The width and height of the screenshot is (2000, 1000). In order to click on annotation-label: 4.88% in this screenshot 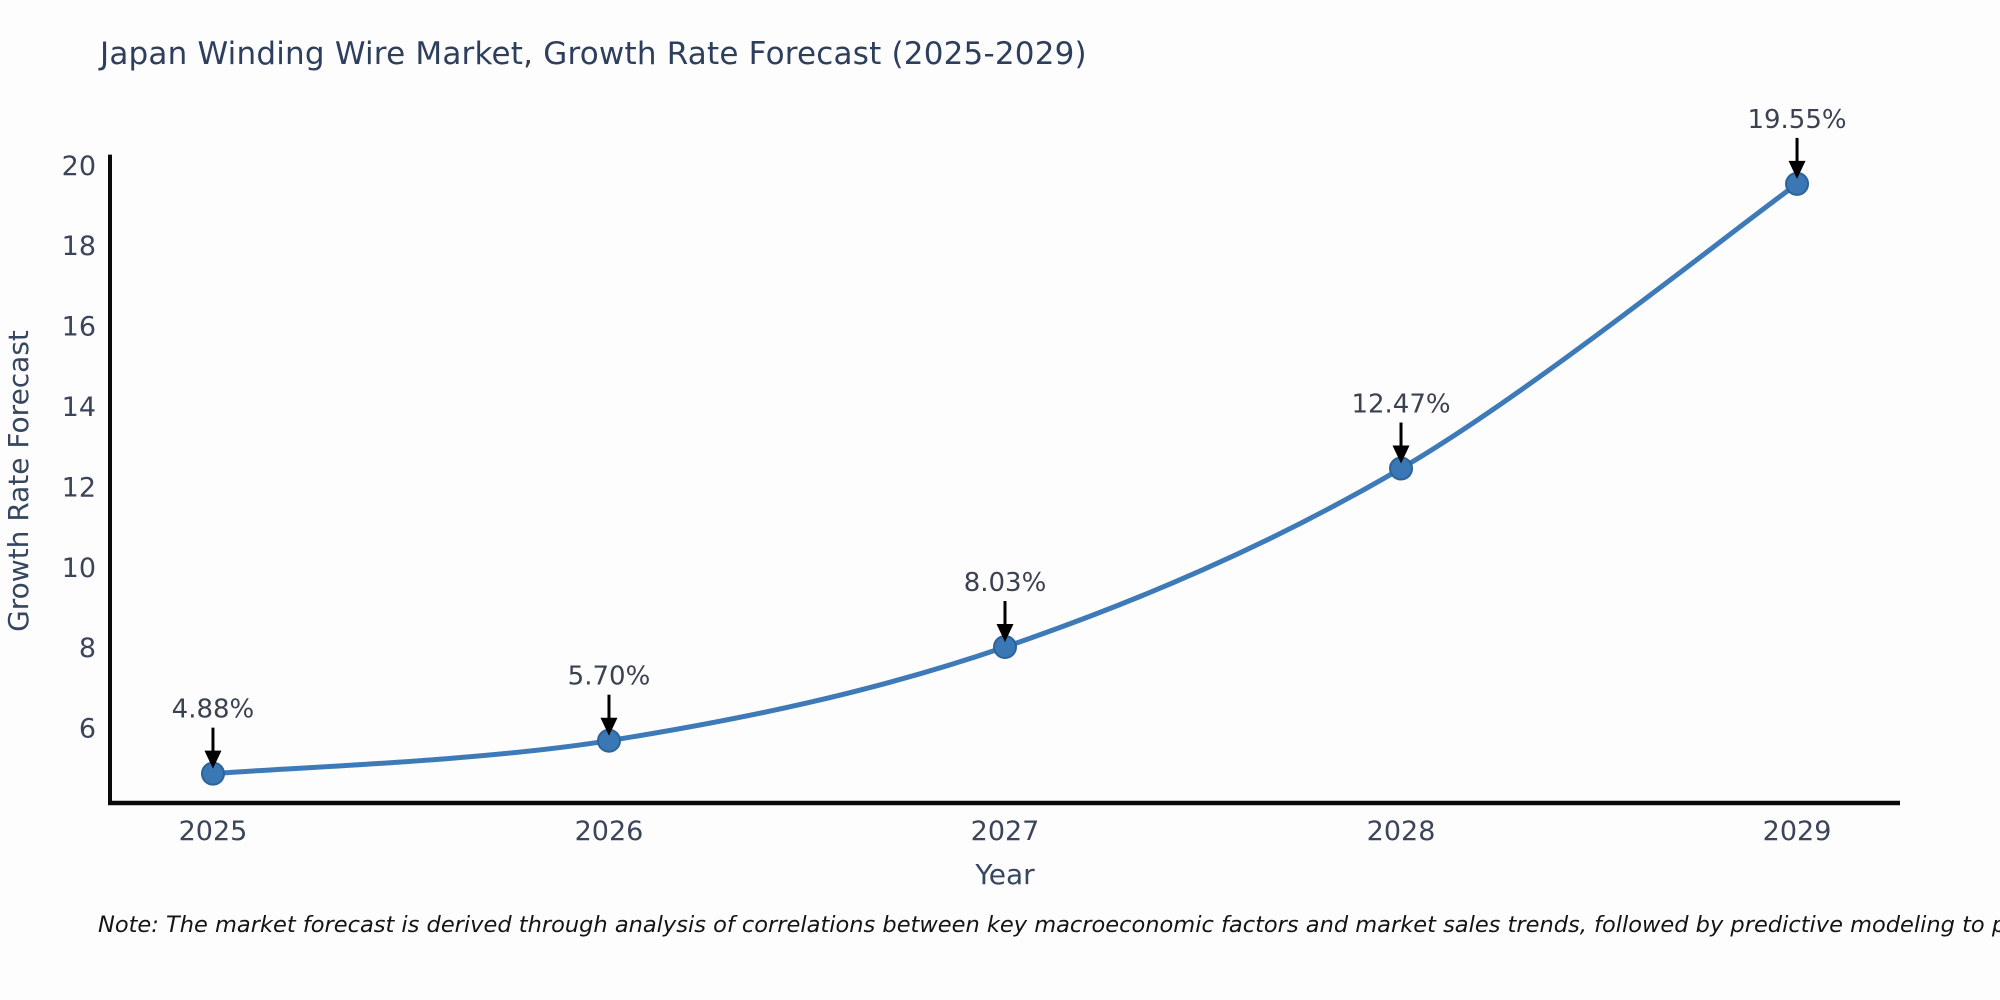, I will do `click(213, 710)`.